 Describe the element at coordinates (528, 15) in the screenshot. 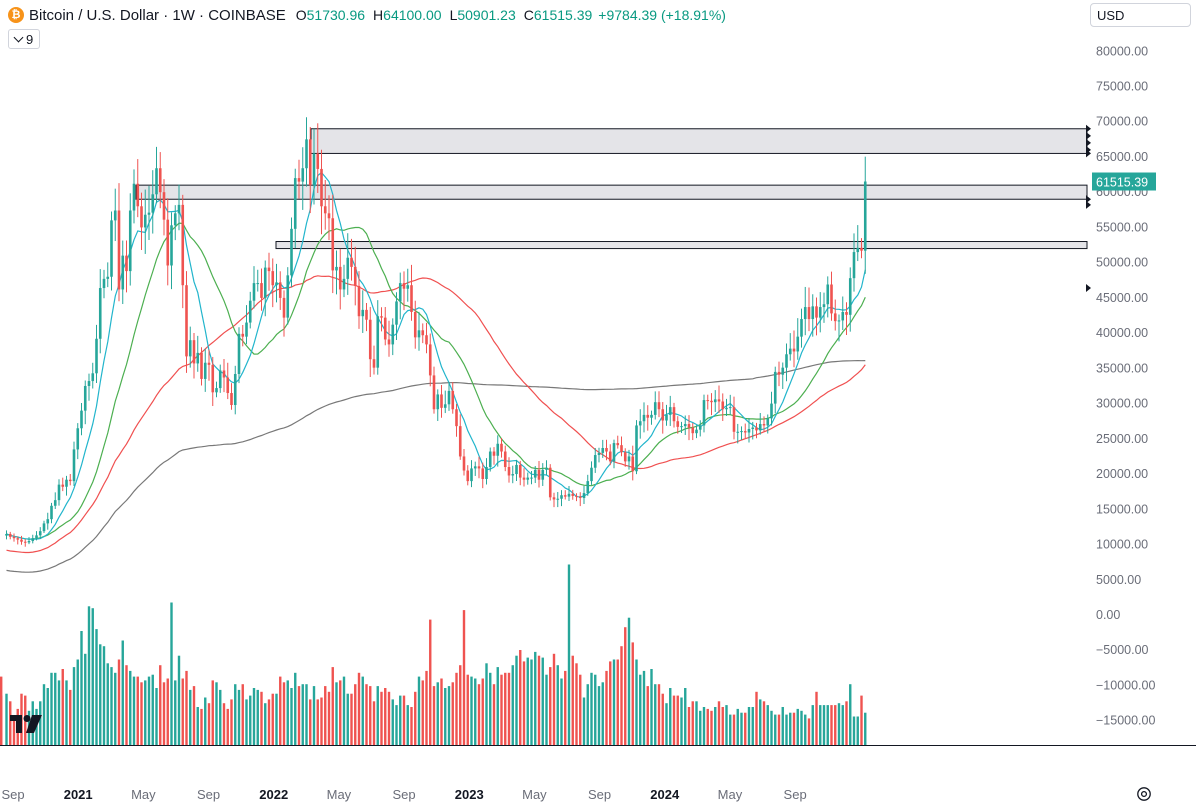

I see `close-key: C` at that location.